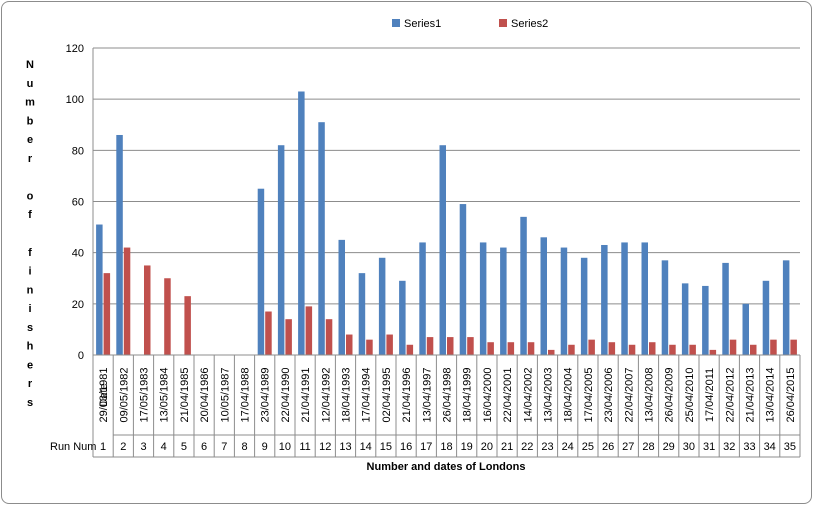  Describe the element at coordinates (710, 395) in the screenshot. I see `date-label: 17/04/2011` at that location.